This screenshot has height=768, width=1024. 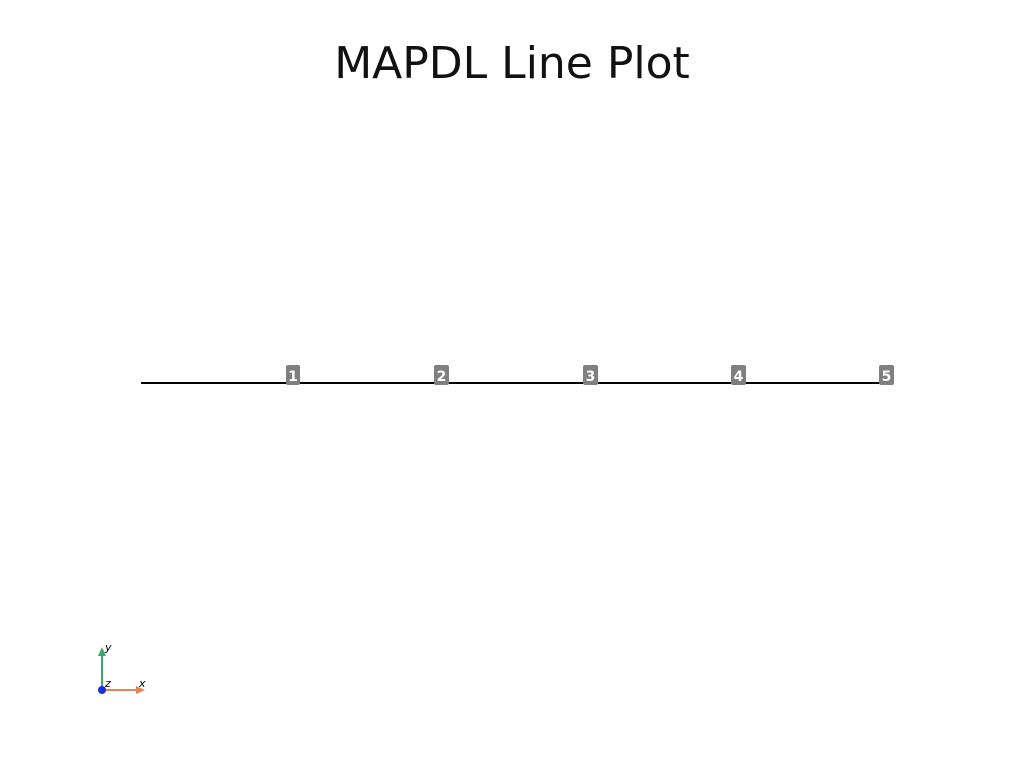 I want to click on keypoint-label-4: 4, so click(x=738, y=375).